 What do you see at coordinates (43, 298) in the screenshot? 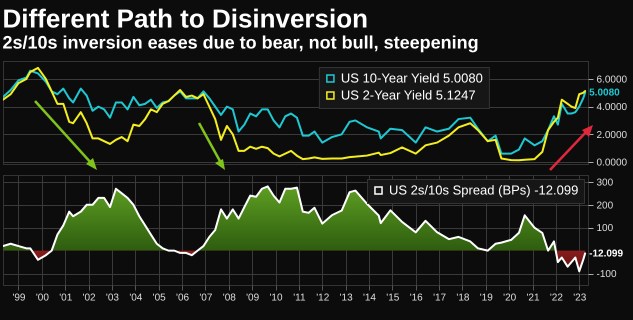
I see `x-tick-label: '00` at bounding box center [43, 298].